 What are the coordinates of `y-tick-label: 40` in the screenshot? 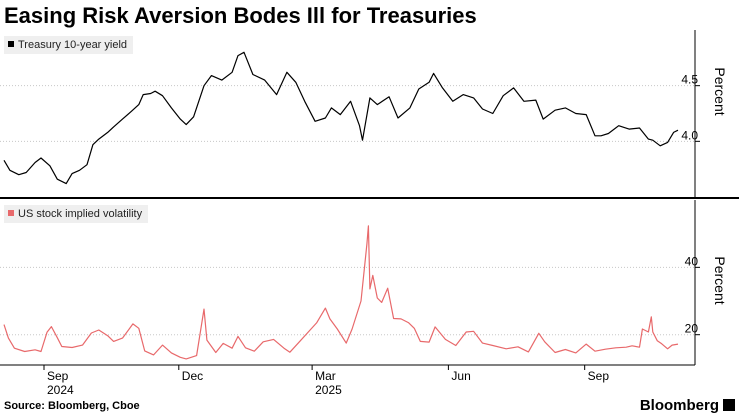 It's located at (692, 261).